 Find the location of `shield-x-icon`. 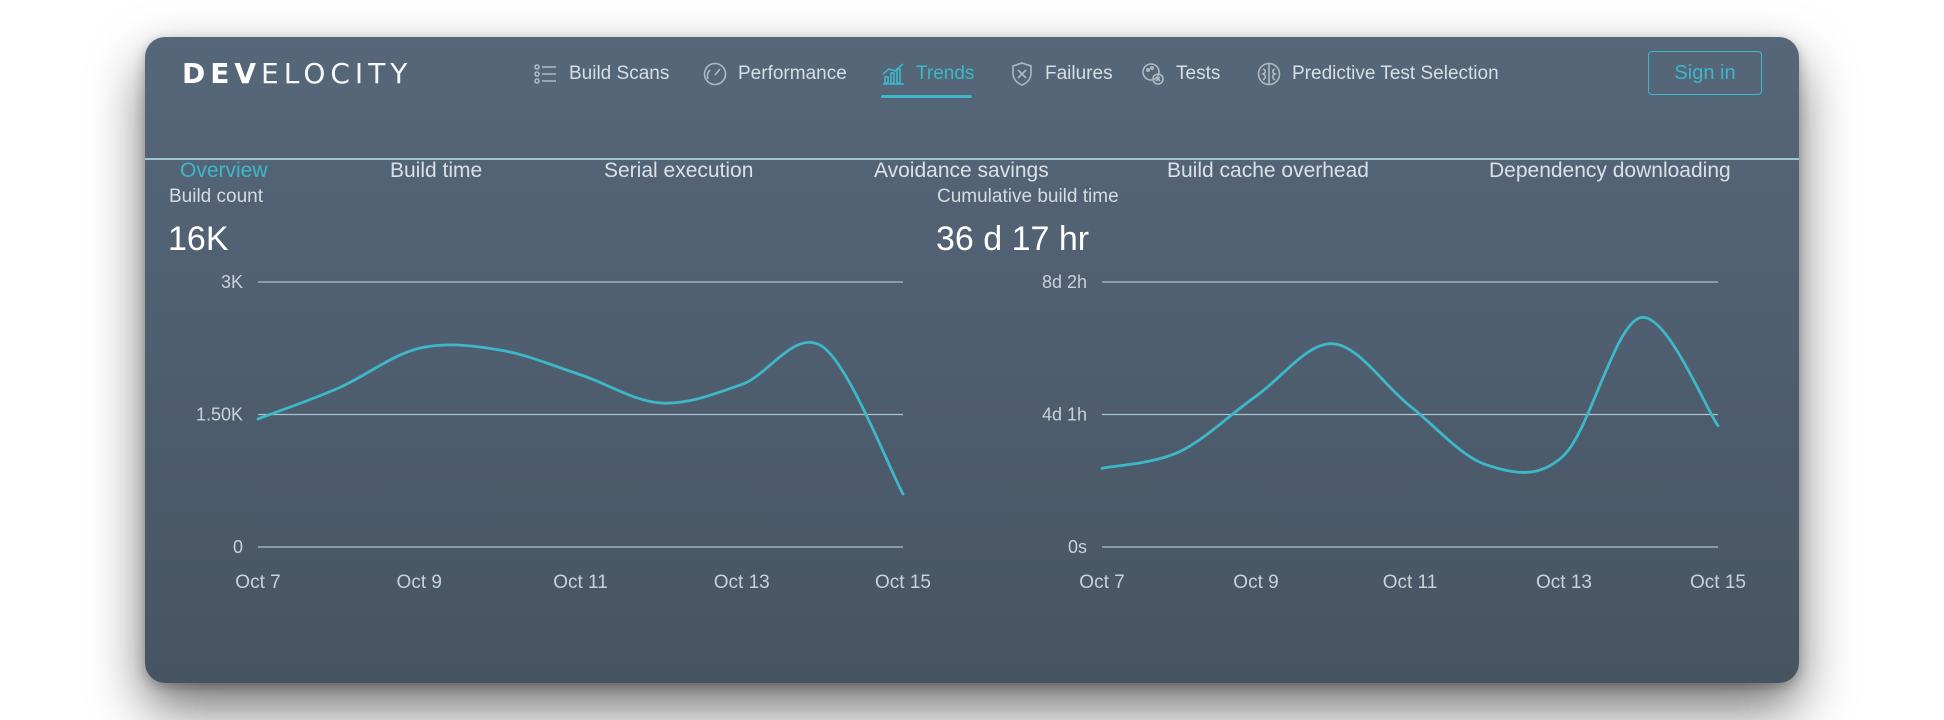

shield-x-icon is located at coordinates (1022, 74).